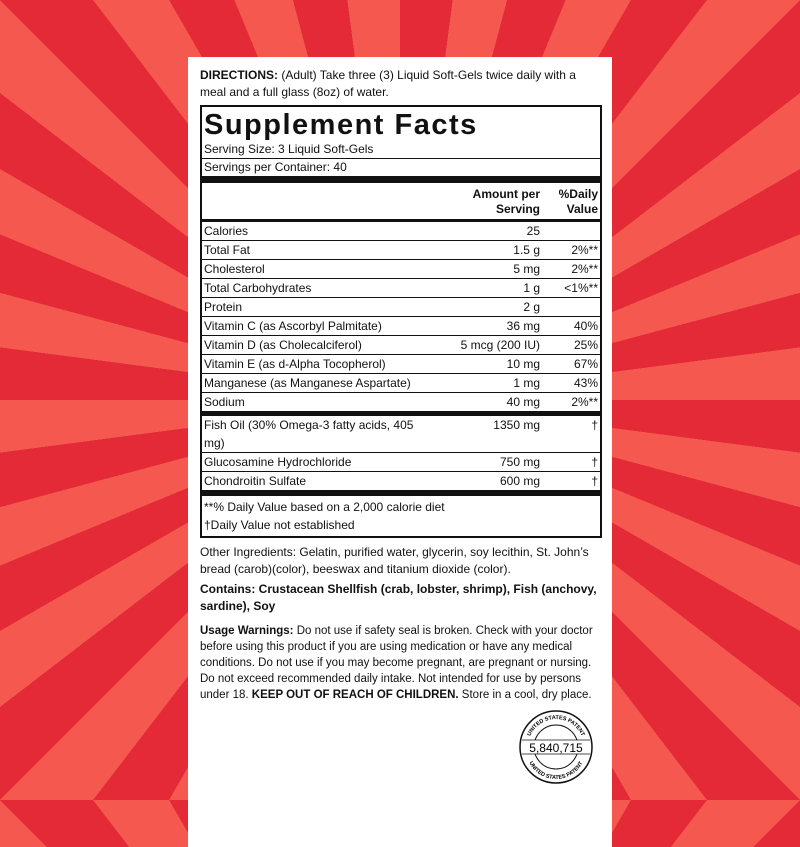  What do you see at coordinates (401, 201) in the screenshot?
I see `column-header: Amount per Serving %Daily Value` at bounding box center [401, 201].